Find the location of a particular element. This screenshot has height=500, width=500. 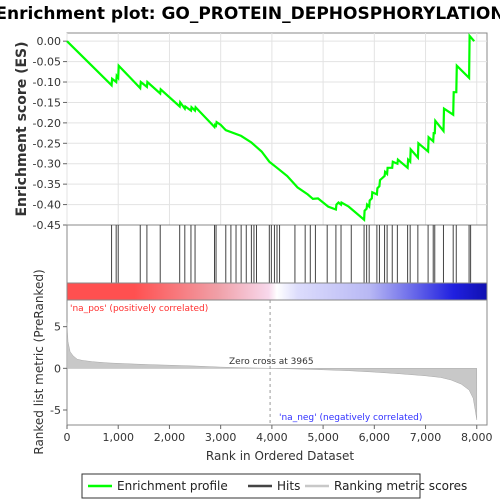

x-tick-label: 6,000 is located at coordinates (375, 437).